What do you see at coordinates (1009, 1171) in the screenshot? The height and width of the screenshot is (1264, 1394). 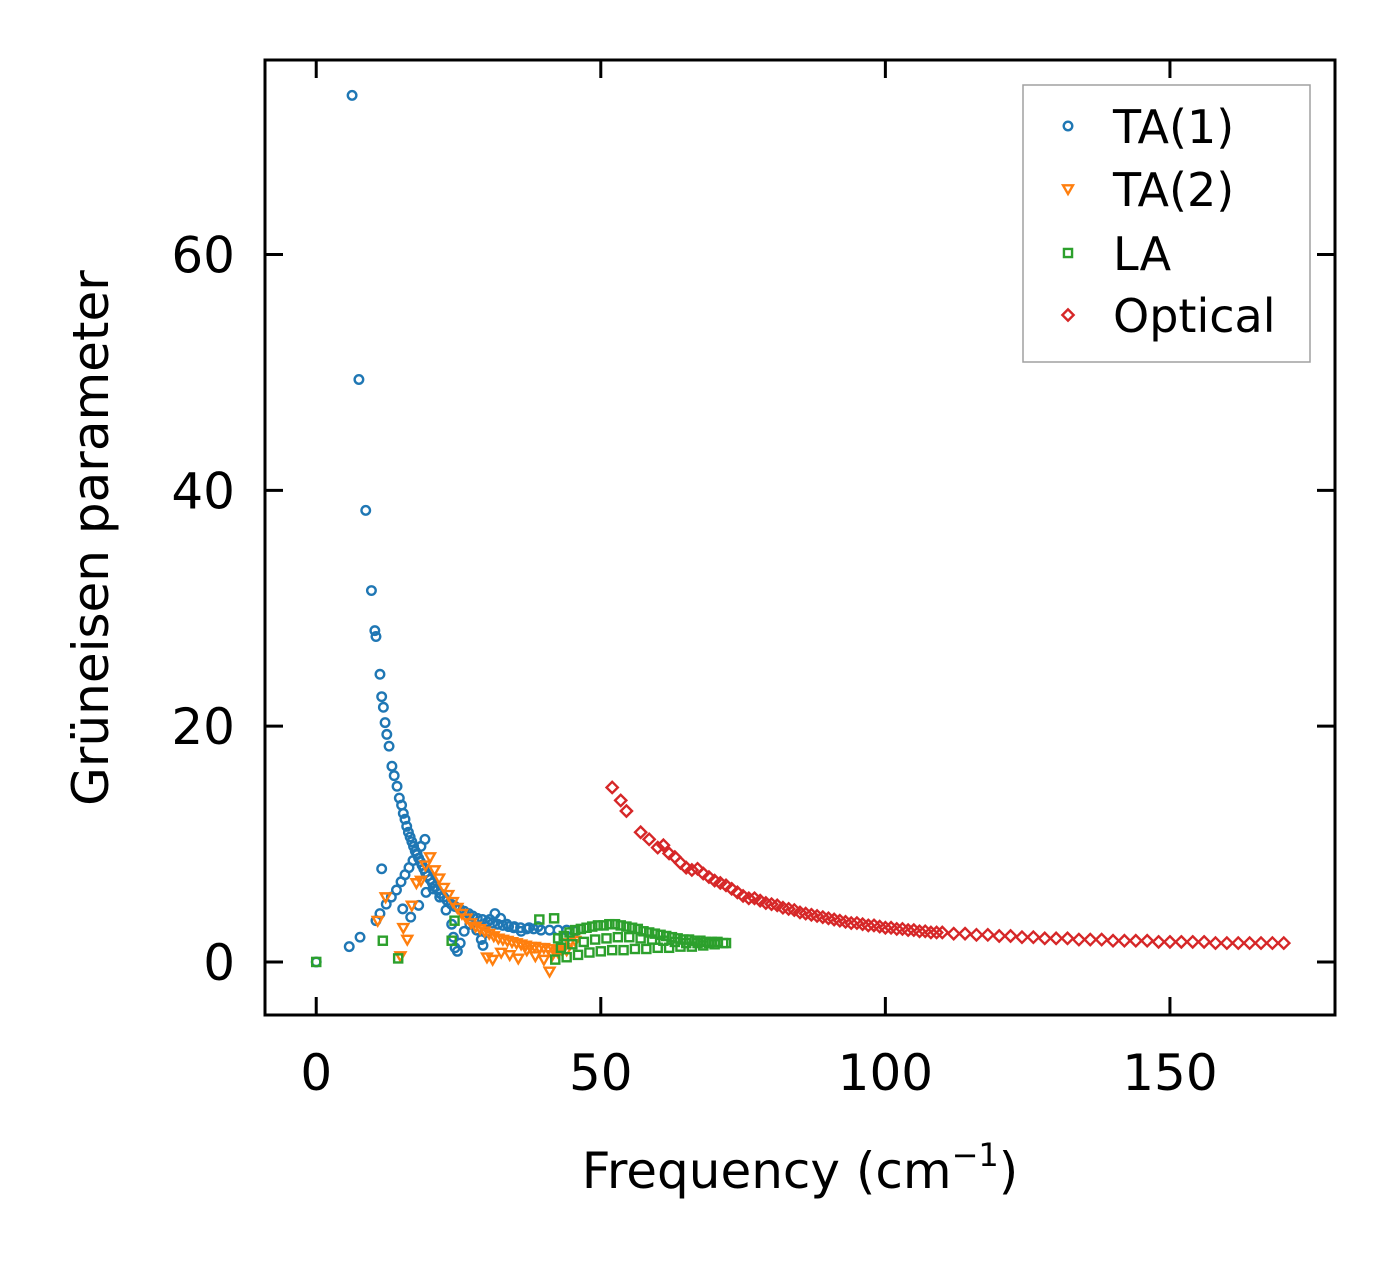 I see `x-axis-label-close: )` at bounding box center [1009, 1171].